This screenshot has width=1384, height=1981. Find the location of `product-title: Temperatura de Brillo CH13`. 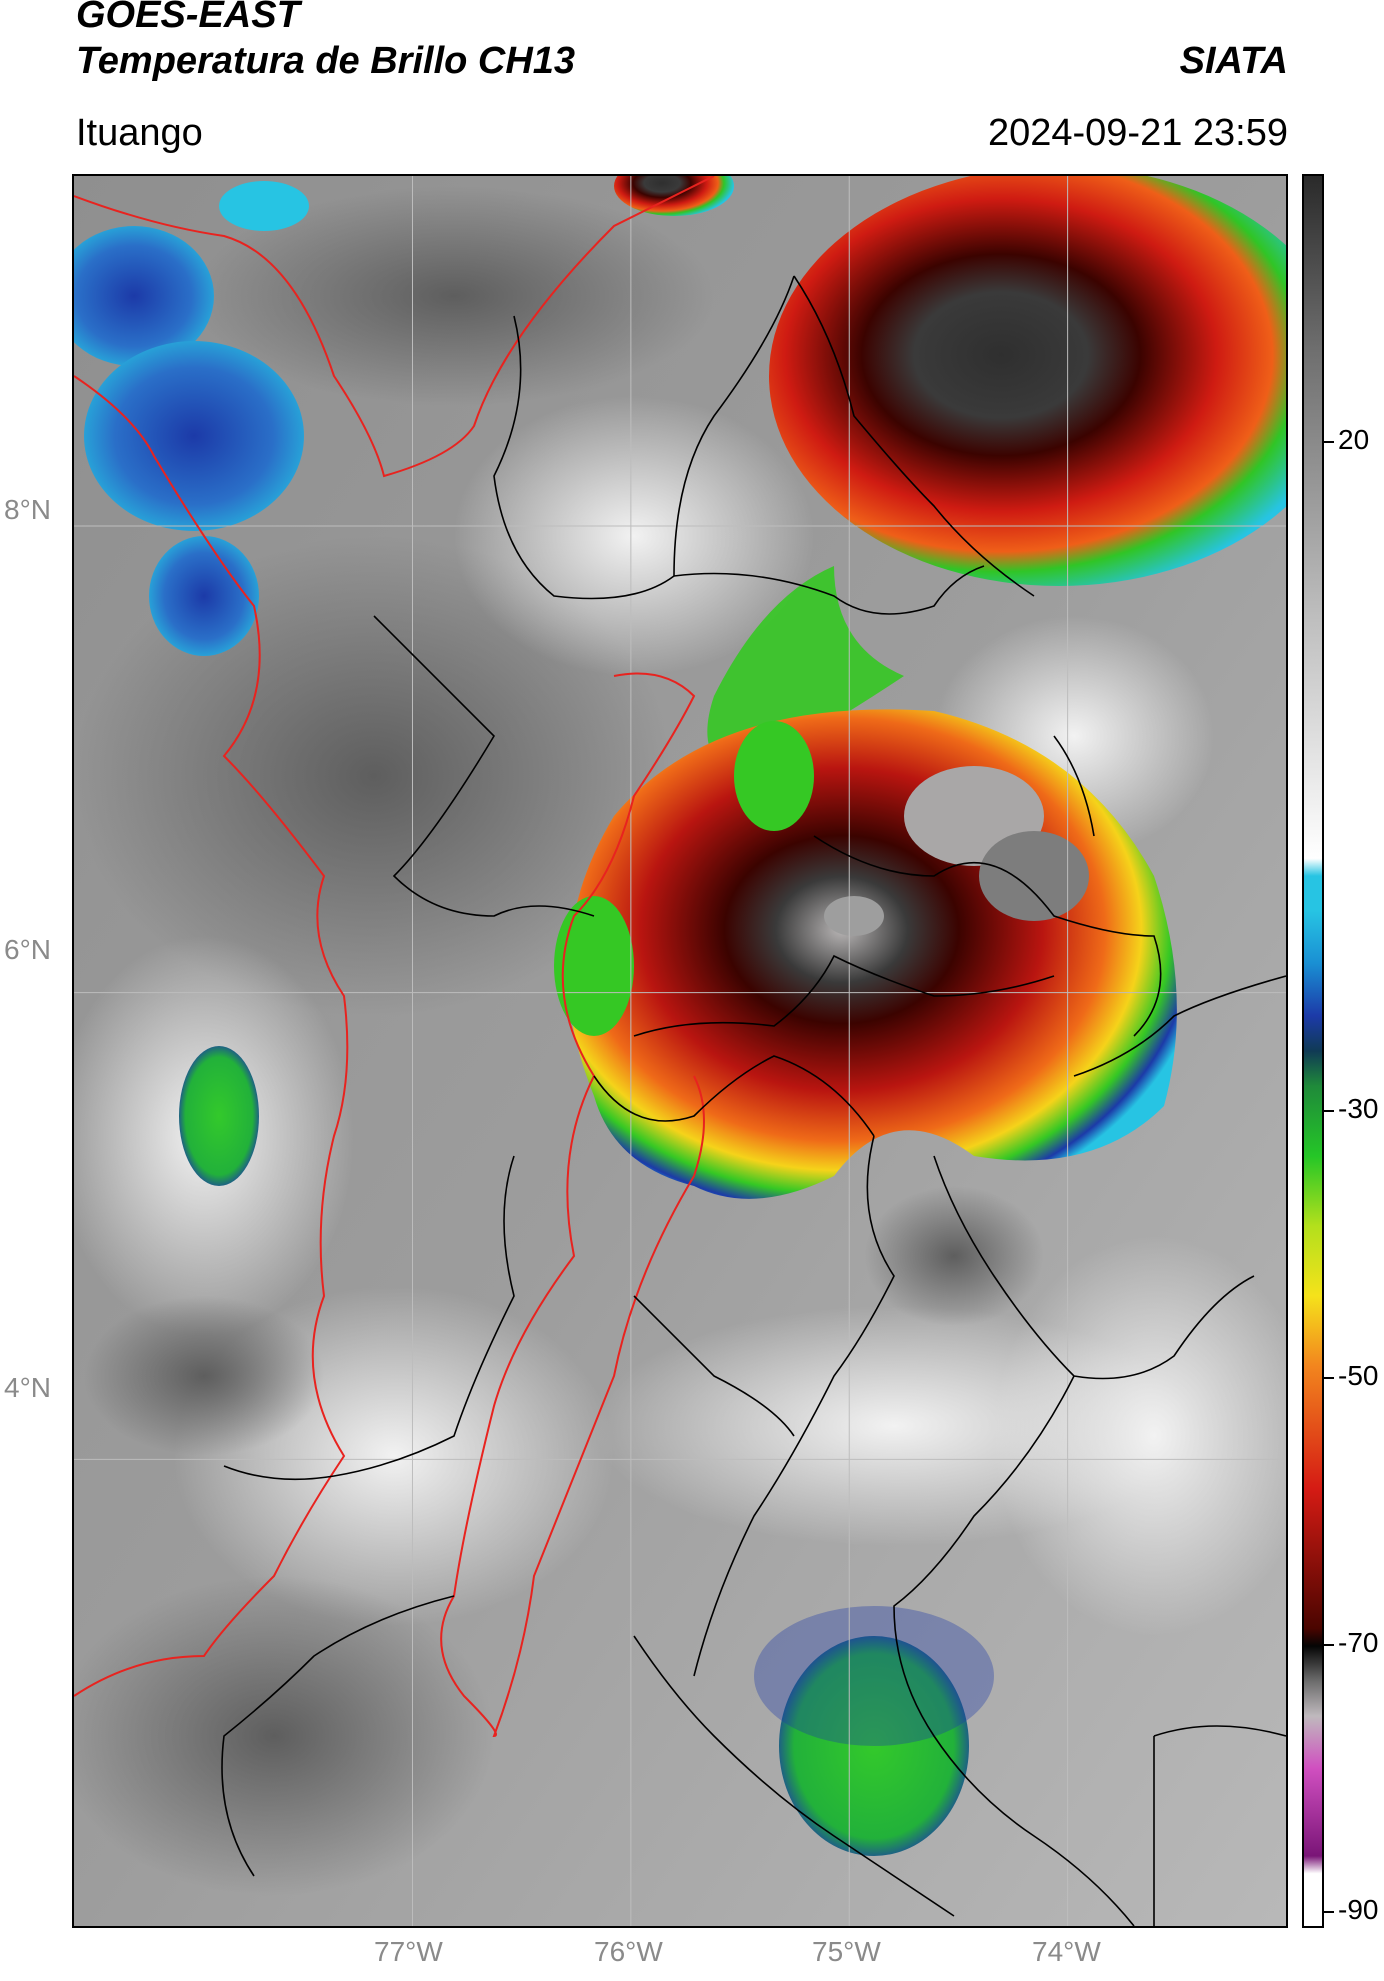

product-title: Temperatura de Brillo CH13 is located at coordinates (326, 61).